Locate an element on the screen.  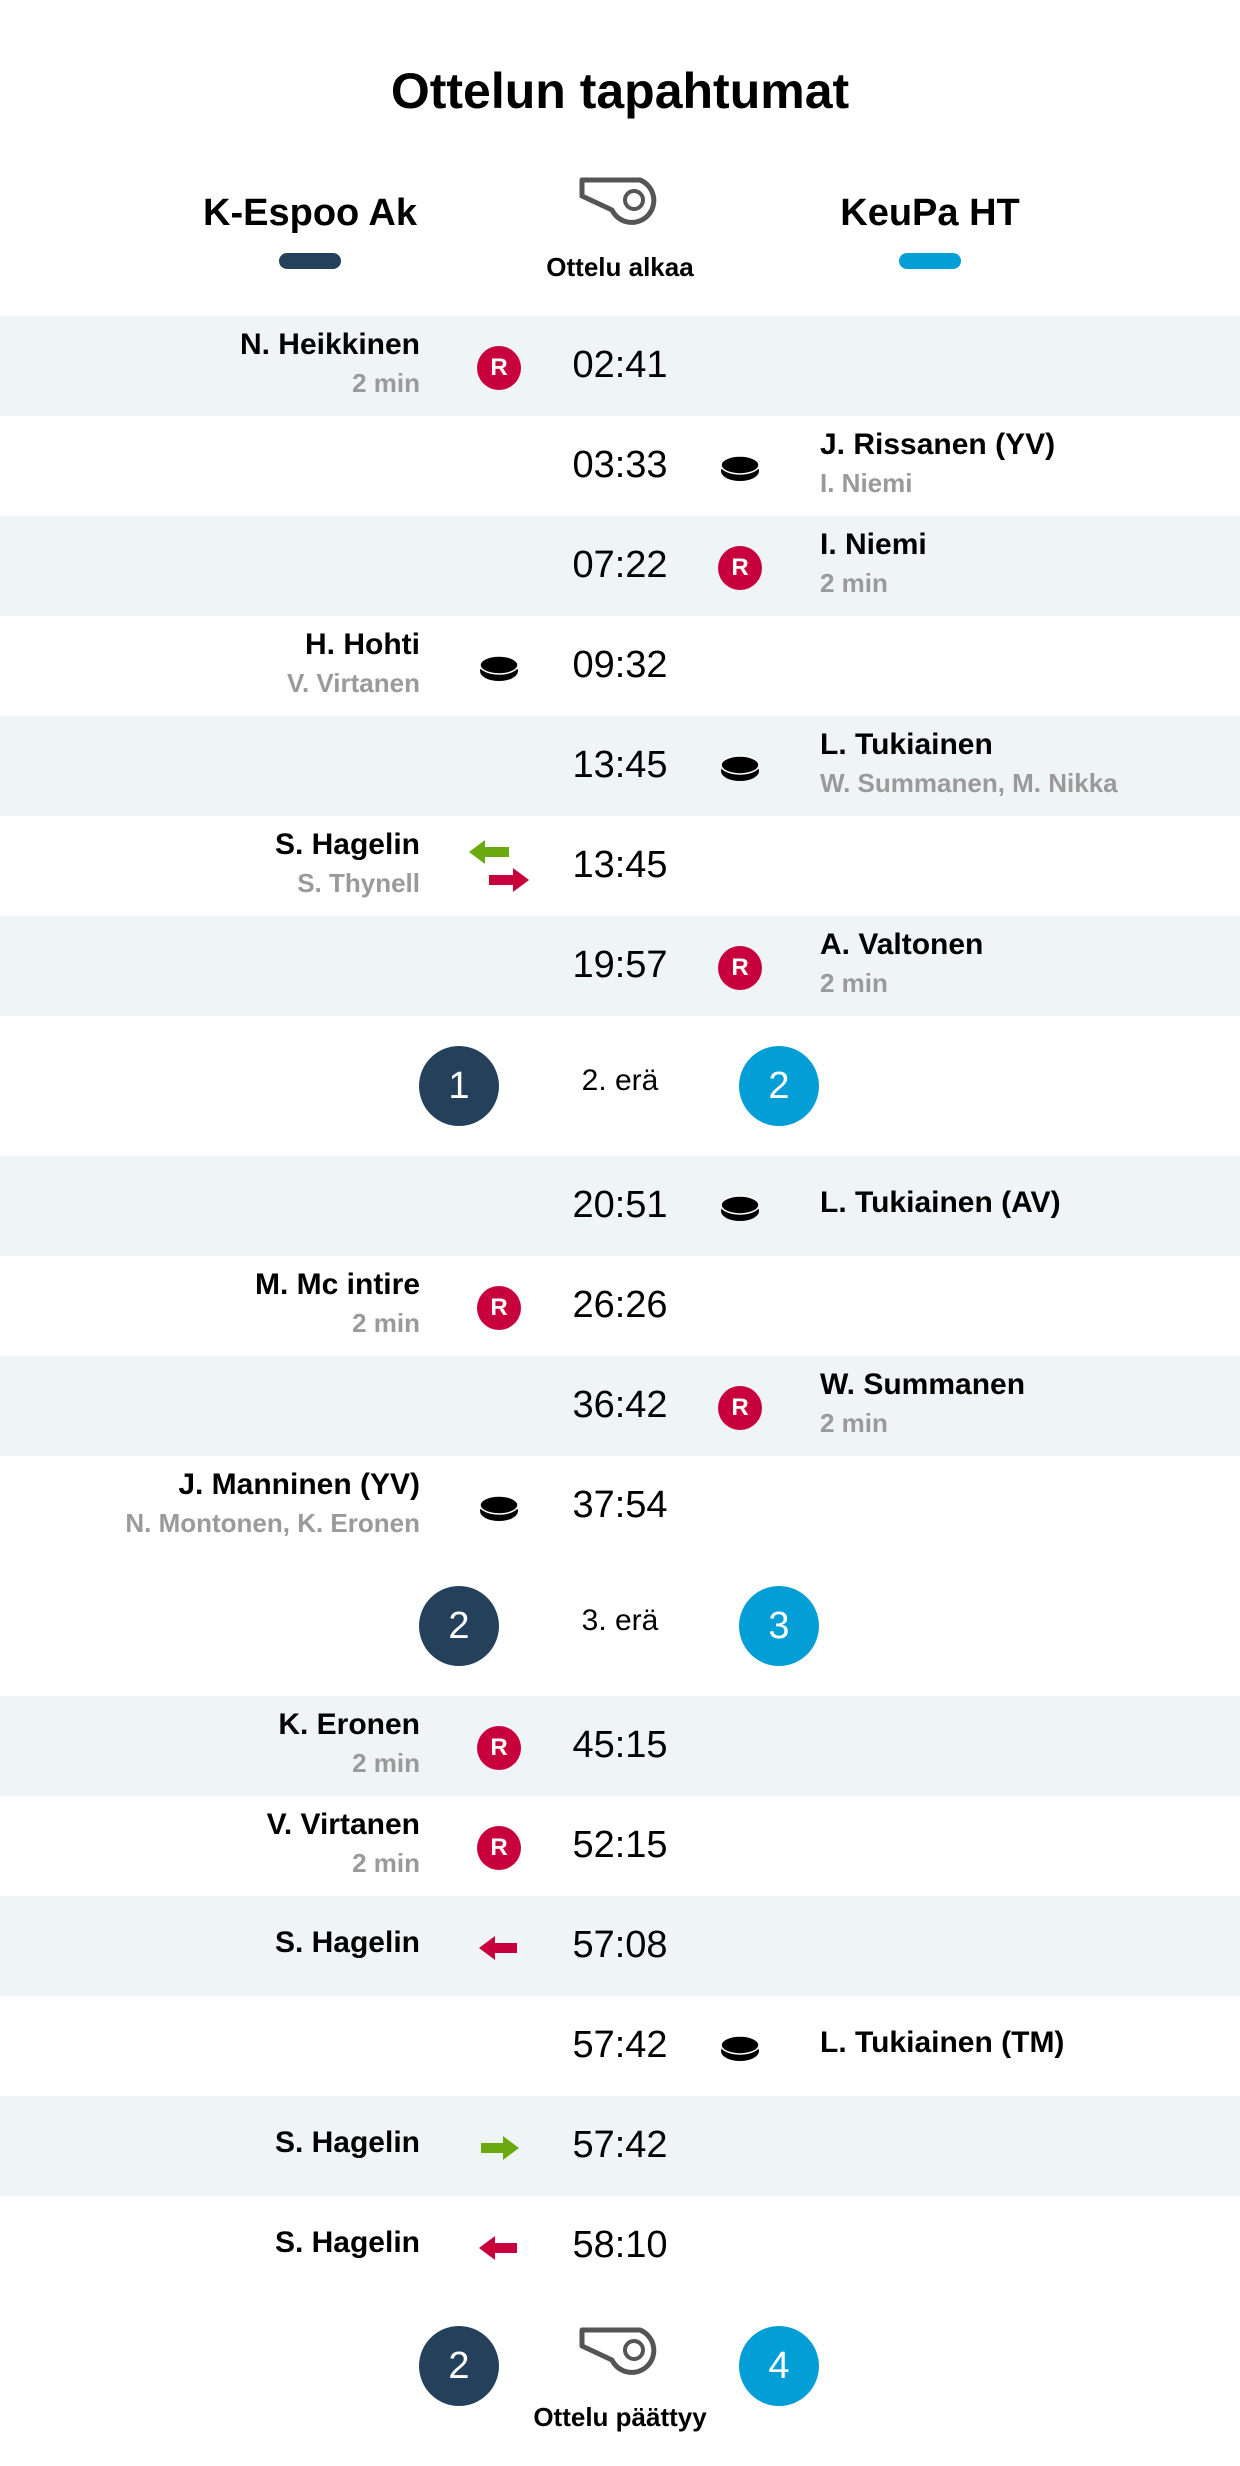
event-time: 07:22 is located at coordinates (620, 565).